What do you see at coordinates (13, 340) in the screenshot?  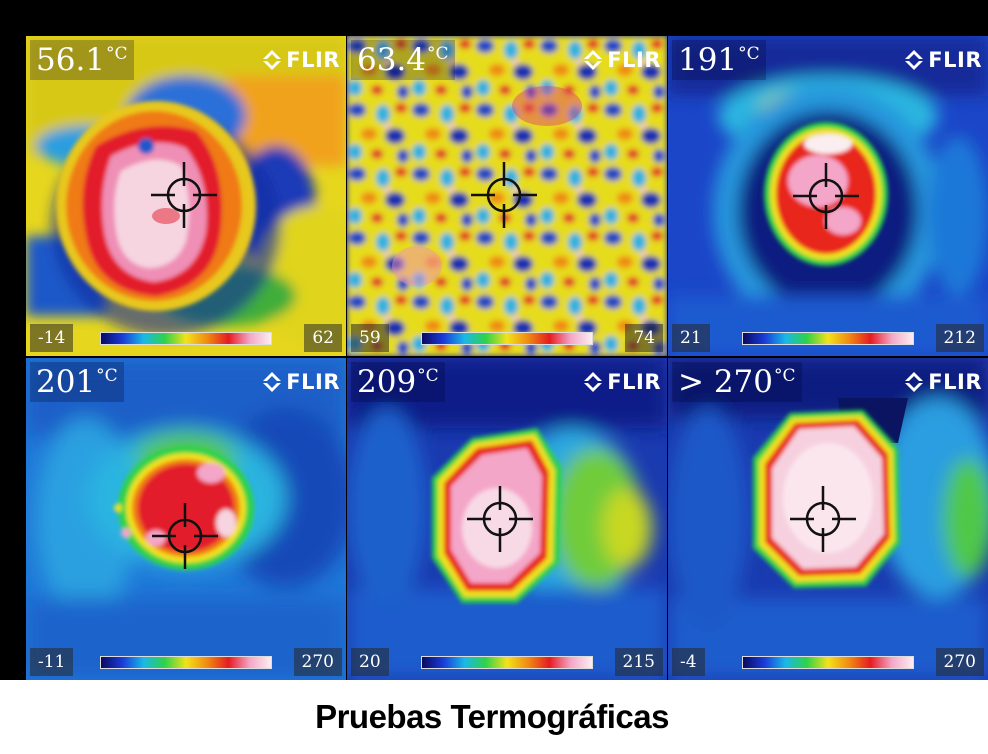 I see `left-black-border` at bounding box center [13, 340].